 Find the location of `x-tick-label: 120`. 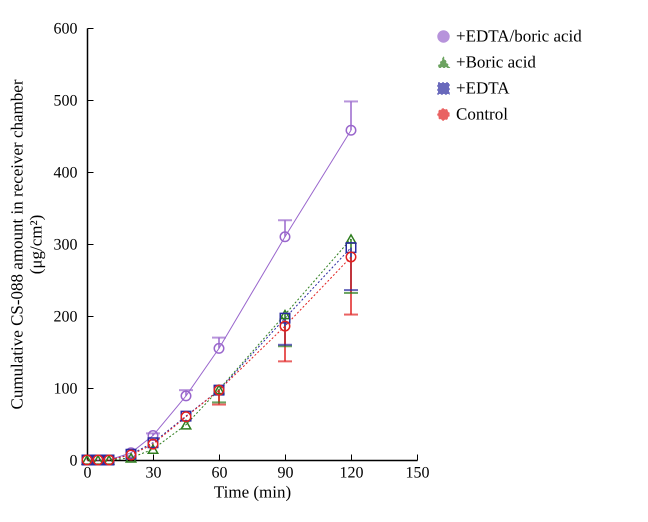

x-tick-label: 120 is located at coordinates (352, 473).